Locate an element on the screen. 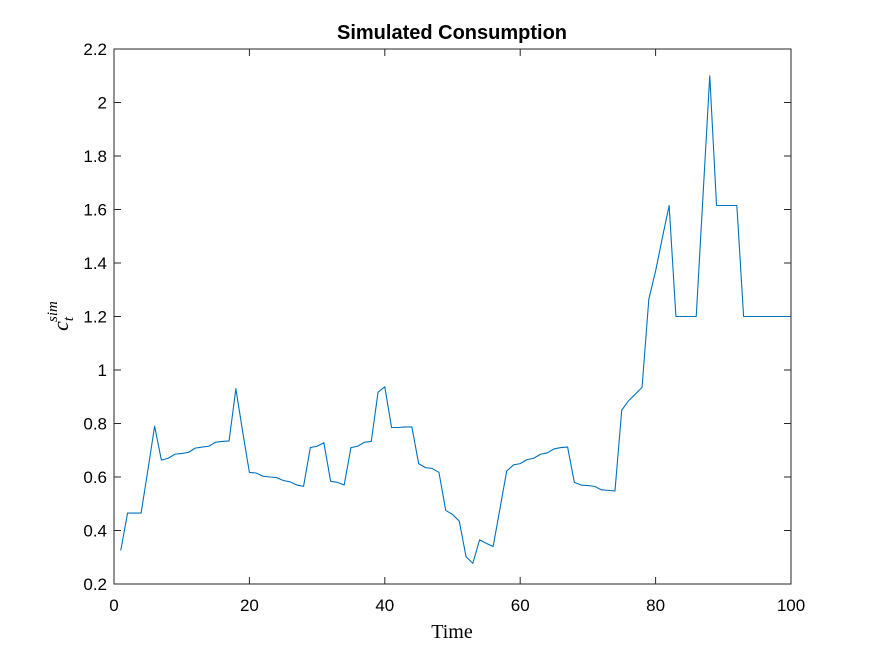  y-tick-label: 2.2 is located at coordinates (95, 49).